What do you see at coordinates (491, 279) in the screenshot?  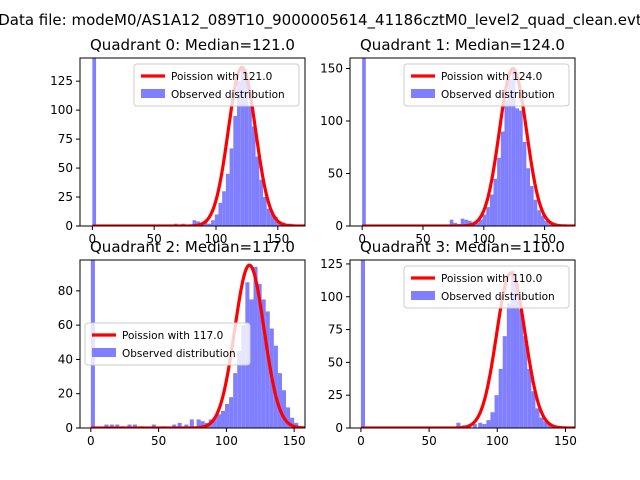 I see `legend-label-poisson: Poission with 110.0` at bounding box center [491, 279].